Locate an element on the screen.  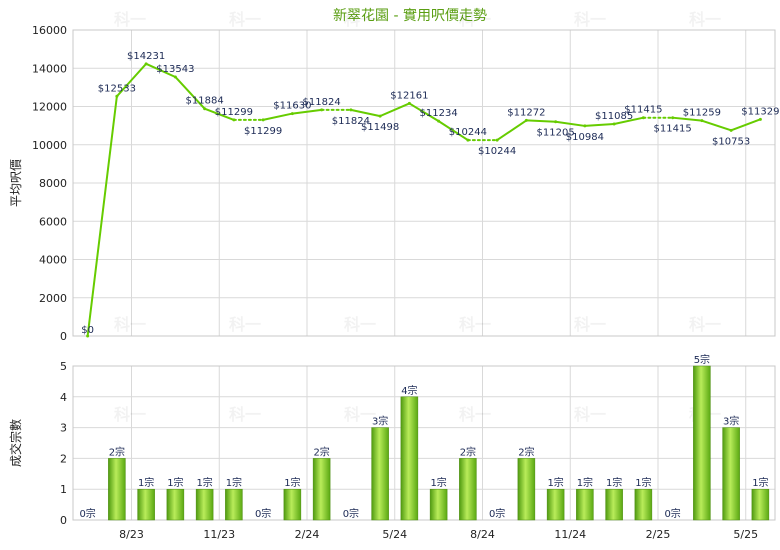
line-point-label: $12533 is located at coordinates (117, 88).